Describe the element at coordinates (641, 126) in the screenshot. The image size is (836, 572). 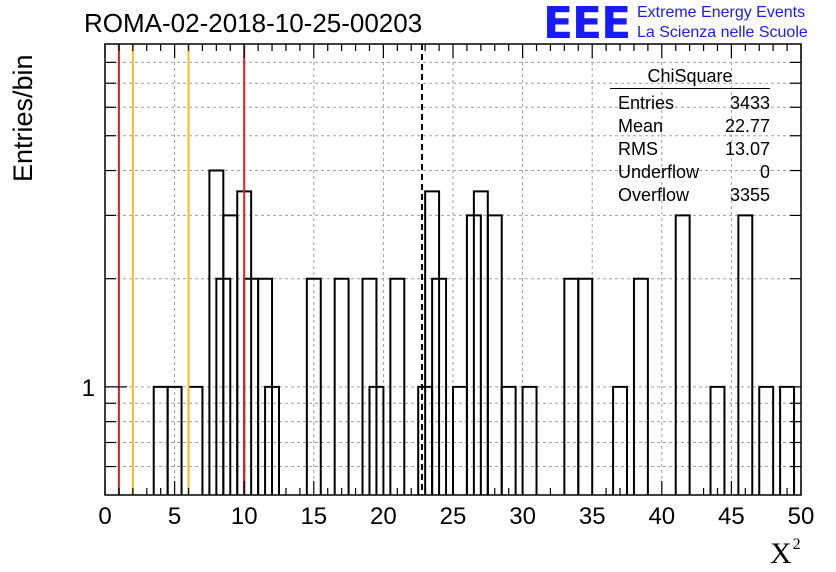
I see `stats-label: Mean` at that location.